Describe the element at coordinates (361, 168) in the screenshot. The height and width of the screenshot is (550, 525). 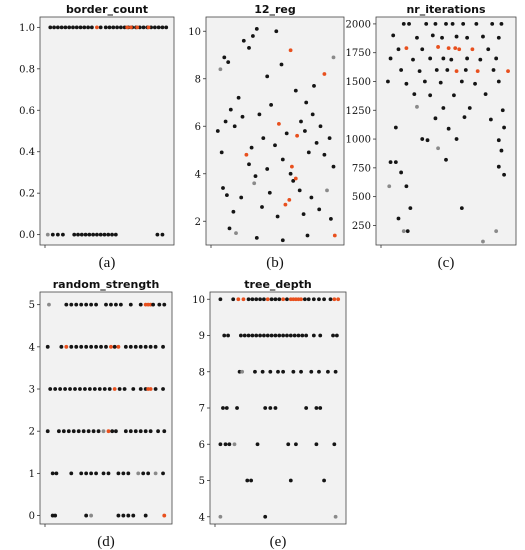
I see `y-tick-label: 750` at that location.